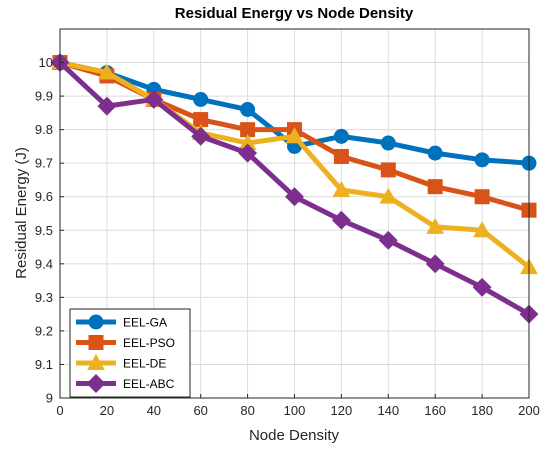 Image resolution: width=550 pixels, height=449 pixels. I want to click on legend-item: EEL-DE, so click(121, 362).